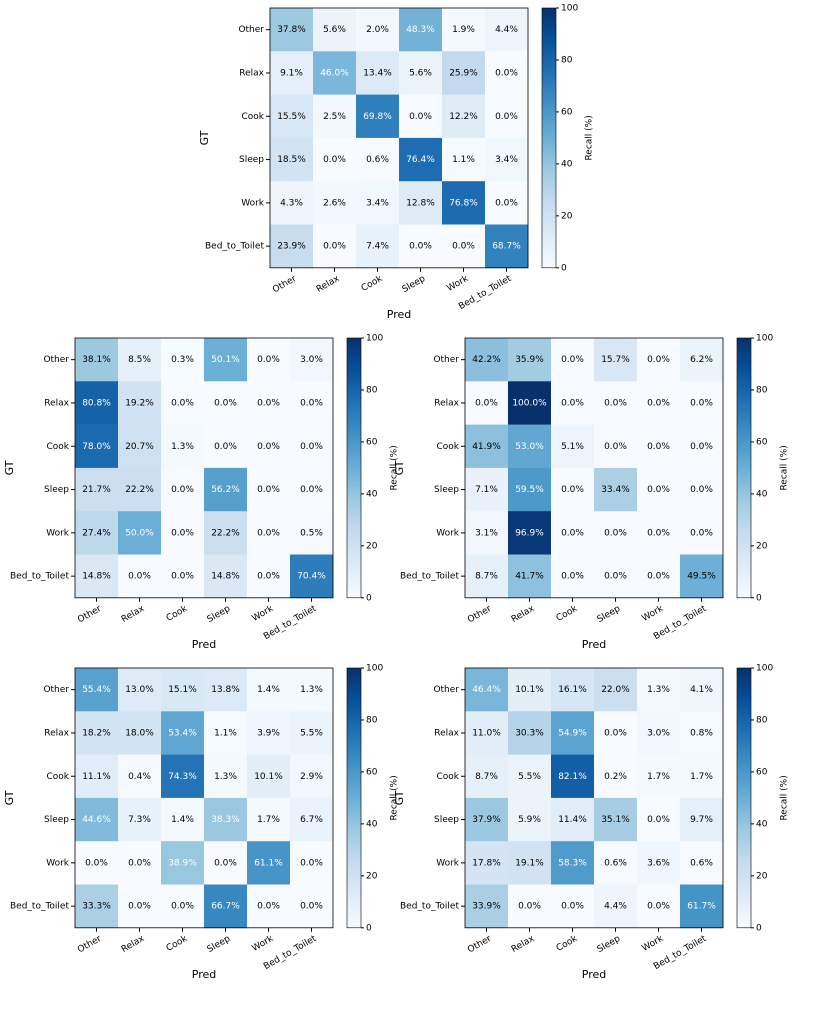 This screenshot has width=820, height=1009. I want to click on cell-label: 11.1%, so click(96, 777).